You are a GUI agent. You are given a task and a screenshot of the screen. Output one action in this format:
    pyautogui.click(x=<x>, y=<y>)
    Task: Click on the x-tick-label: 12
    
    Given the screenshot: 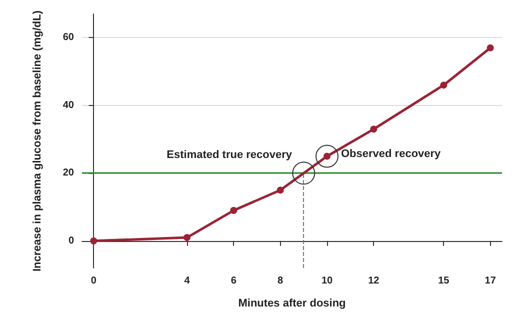 What is the action you would take?
    pyautogui.click(x=374, y=281)
    